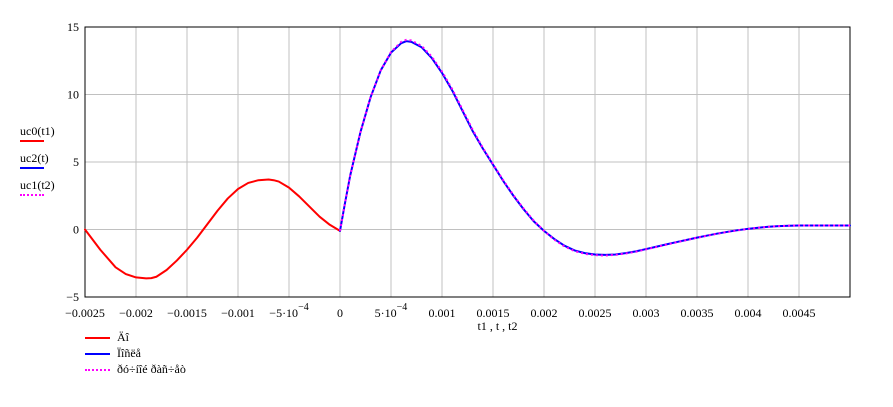 The height and width of the screenshot is (407, 893). Describe the element at coordinates (187, 313) in the screenshot. I see `x-tick-label: −0.0015` at that location.